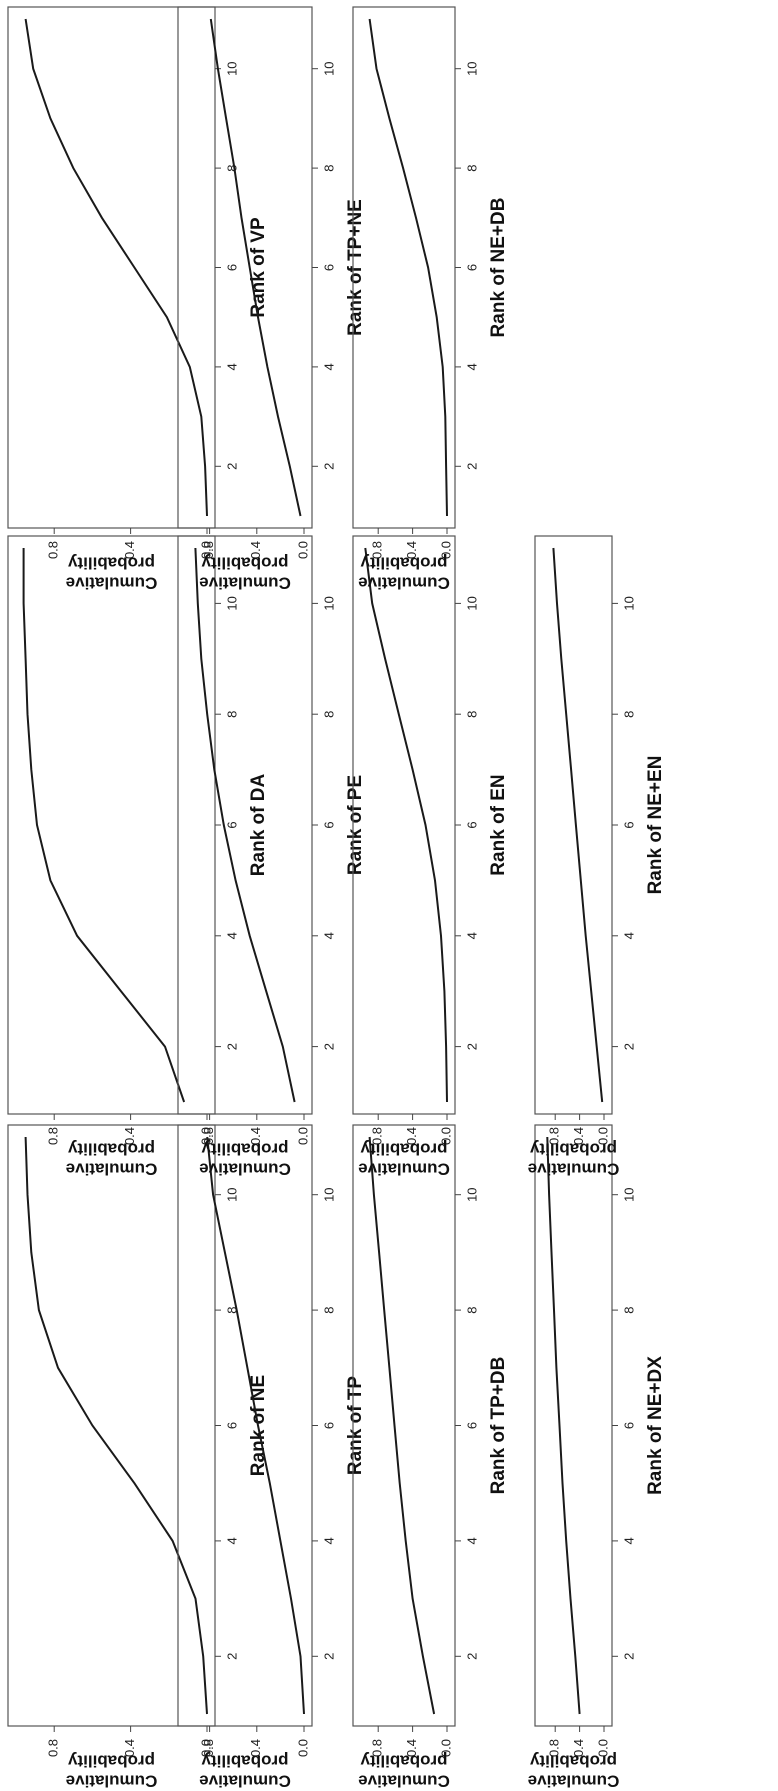  Describe the element at coordinates (655, 1425) in the screenshot. I see `x-axis-title: Rank of NE+DX` at that location.